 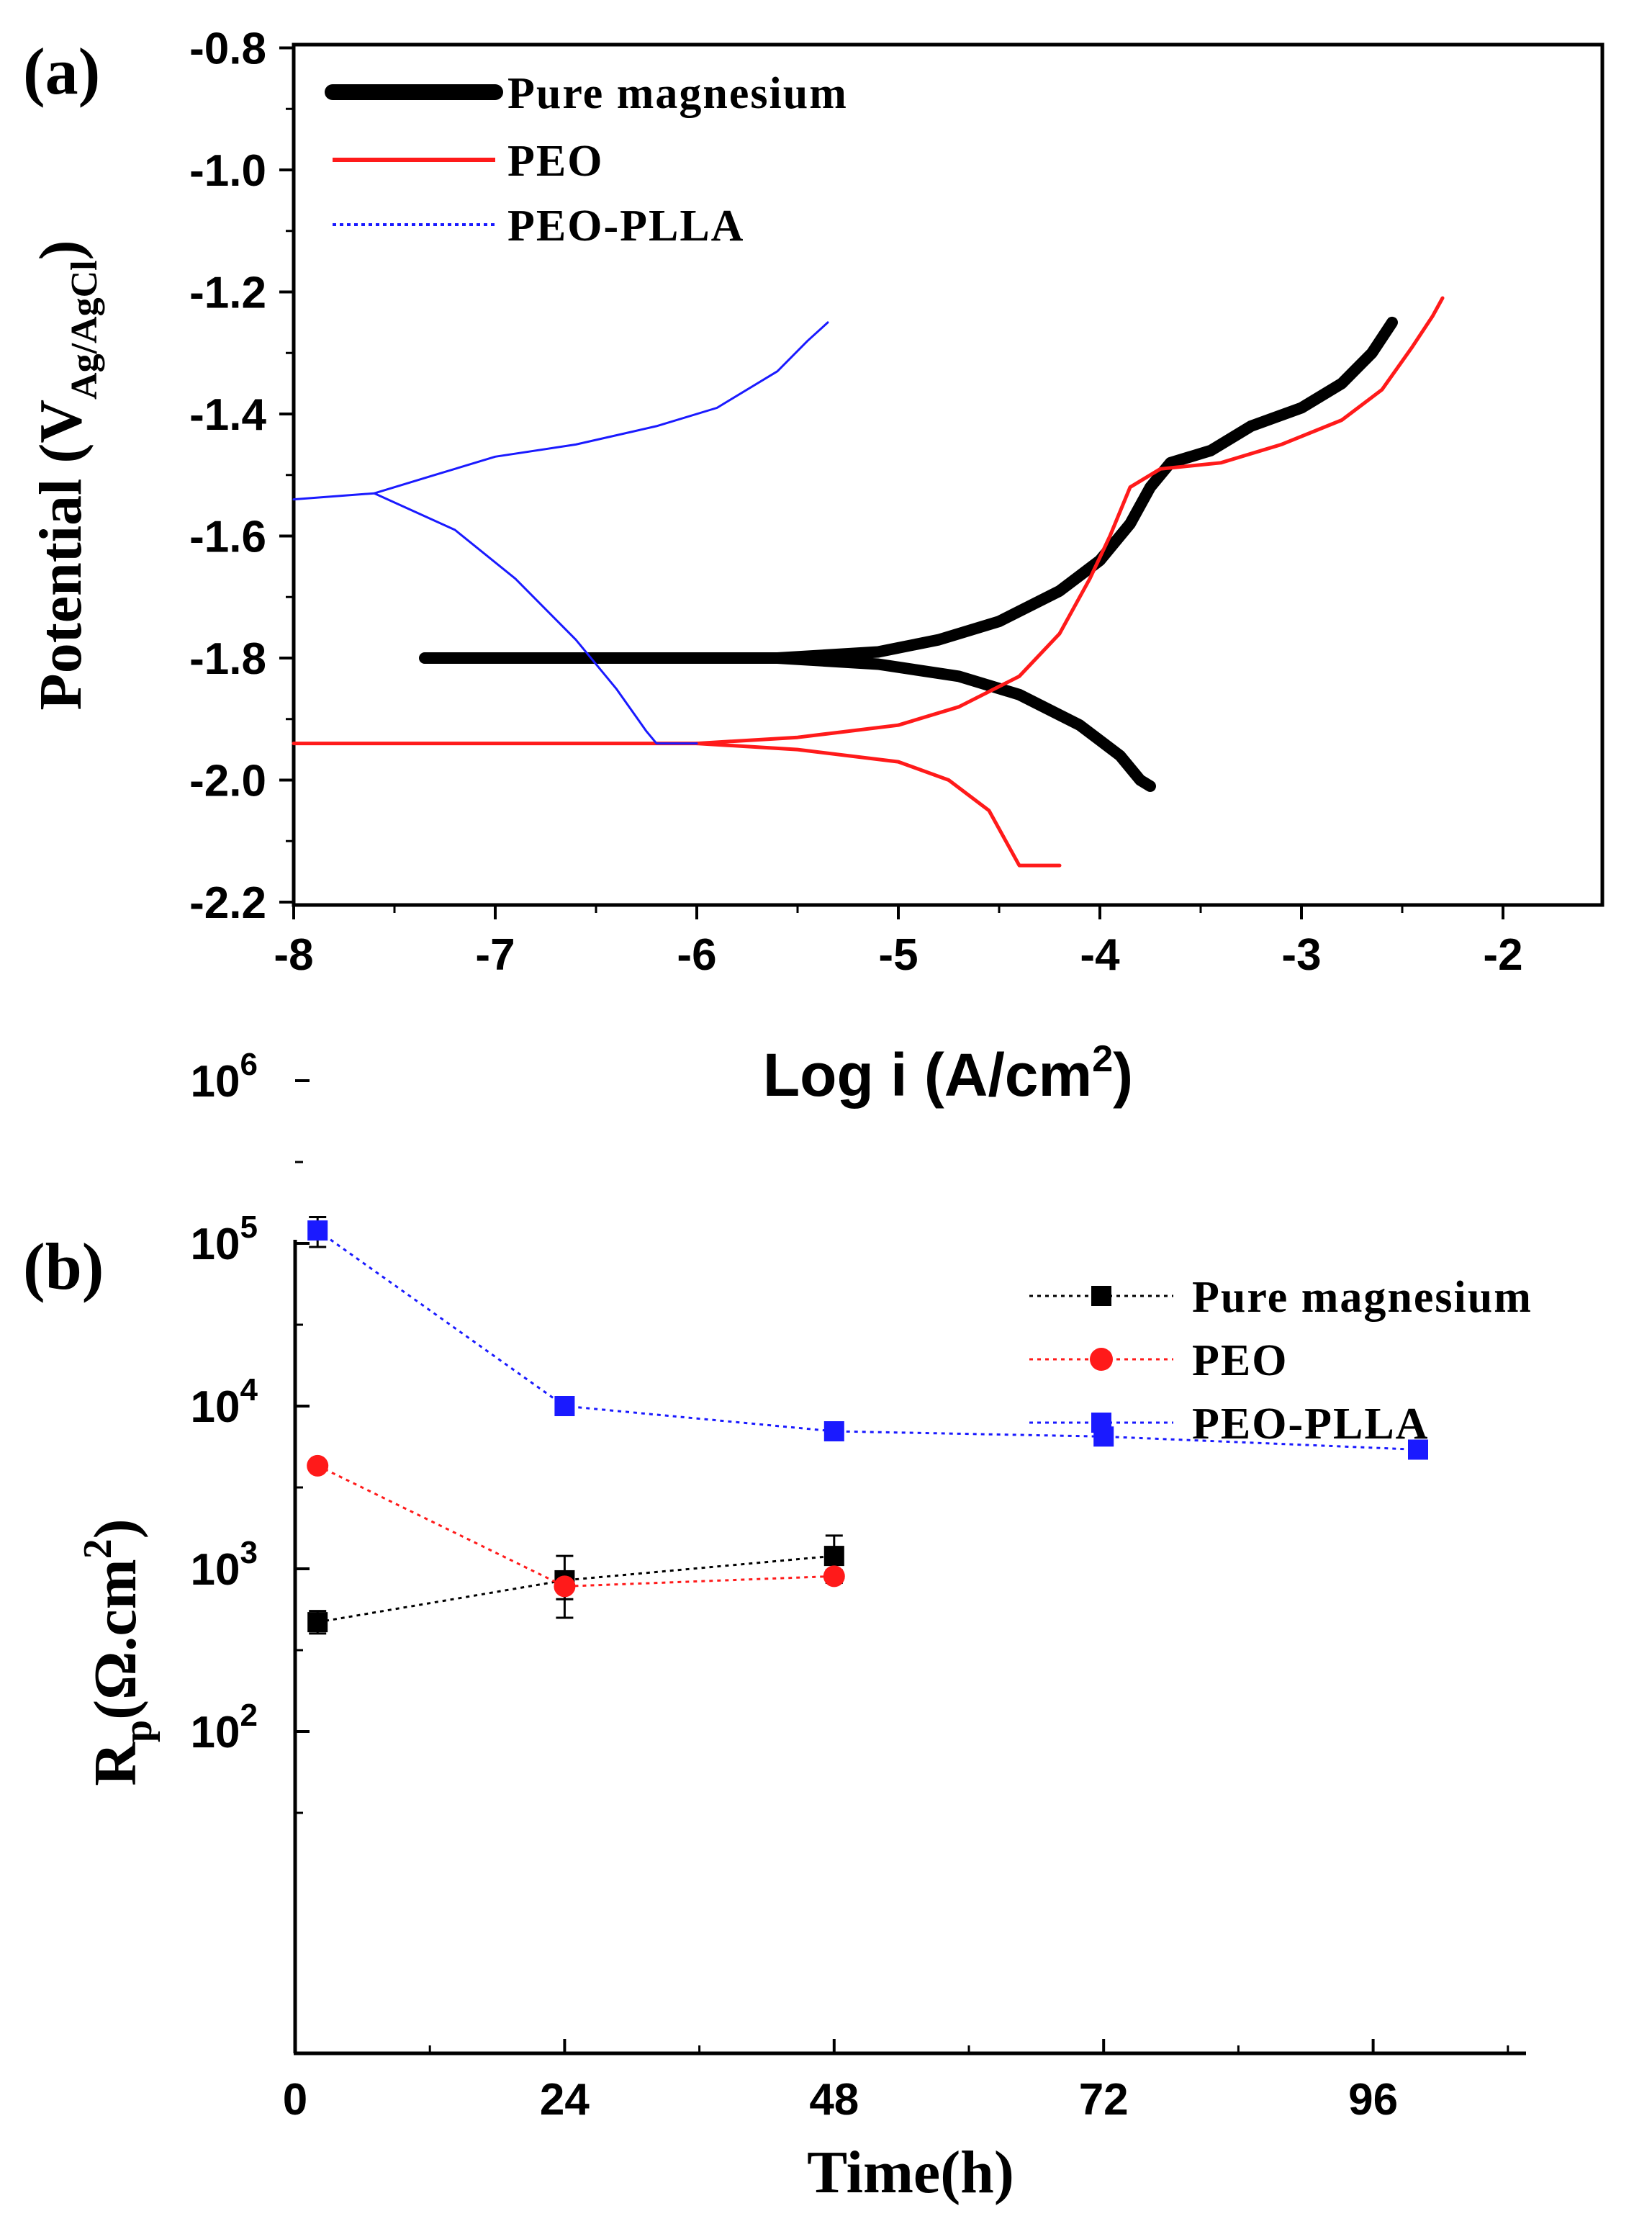 What do you see at coordinates (696, 955) in the screenshot?
I see `x-tick-label: -6` at bounding box center [696, 955].